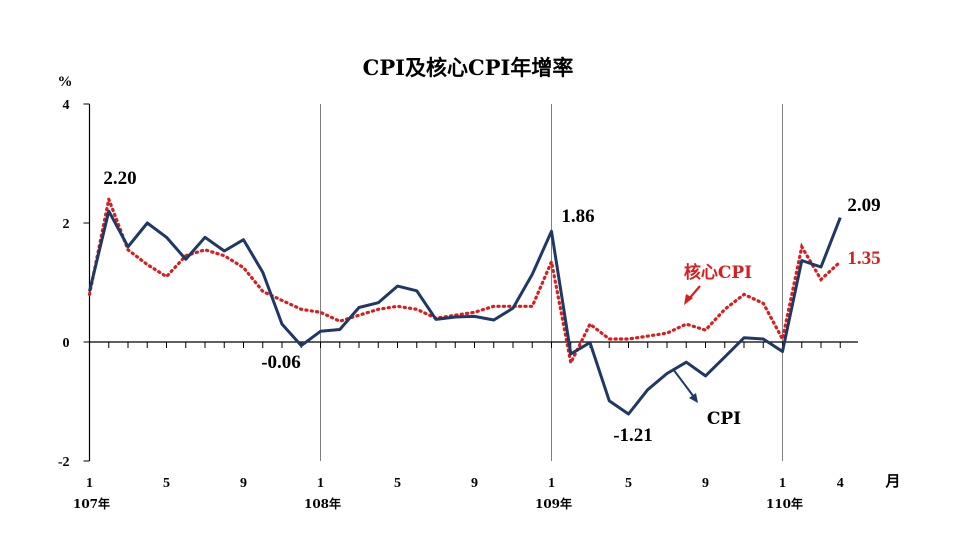  What do you see at coordinates (119, 178) in the screenshot?
I see `annotation-cpi-2-20: 2.20` at bounding box center [119, 178].